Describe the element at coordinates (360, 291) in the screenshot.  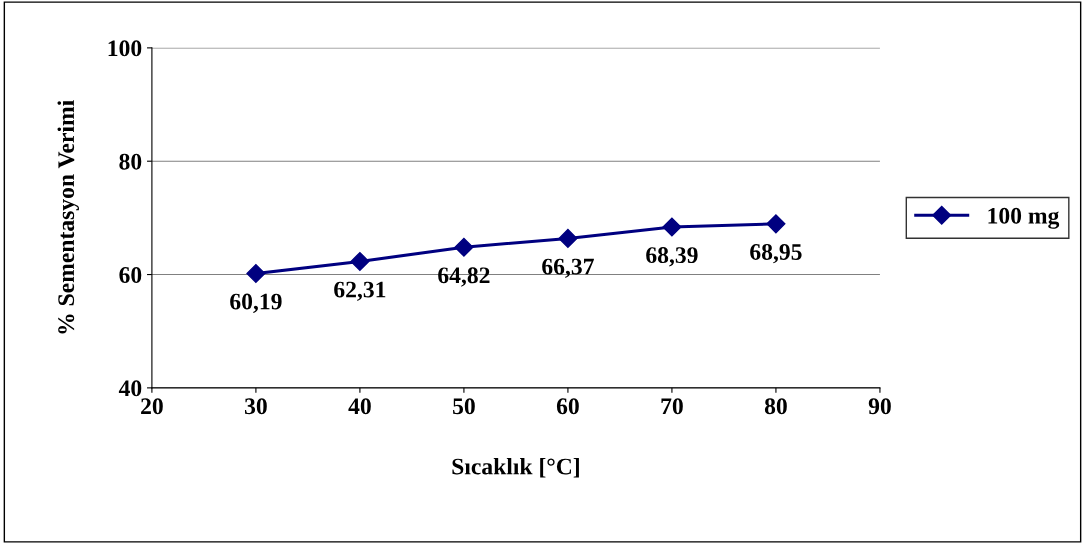
I see `data-label: 62,31` at that location.